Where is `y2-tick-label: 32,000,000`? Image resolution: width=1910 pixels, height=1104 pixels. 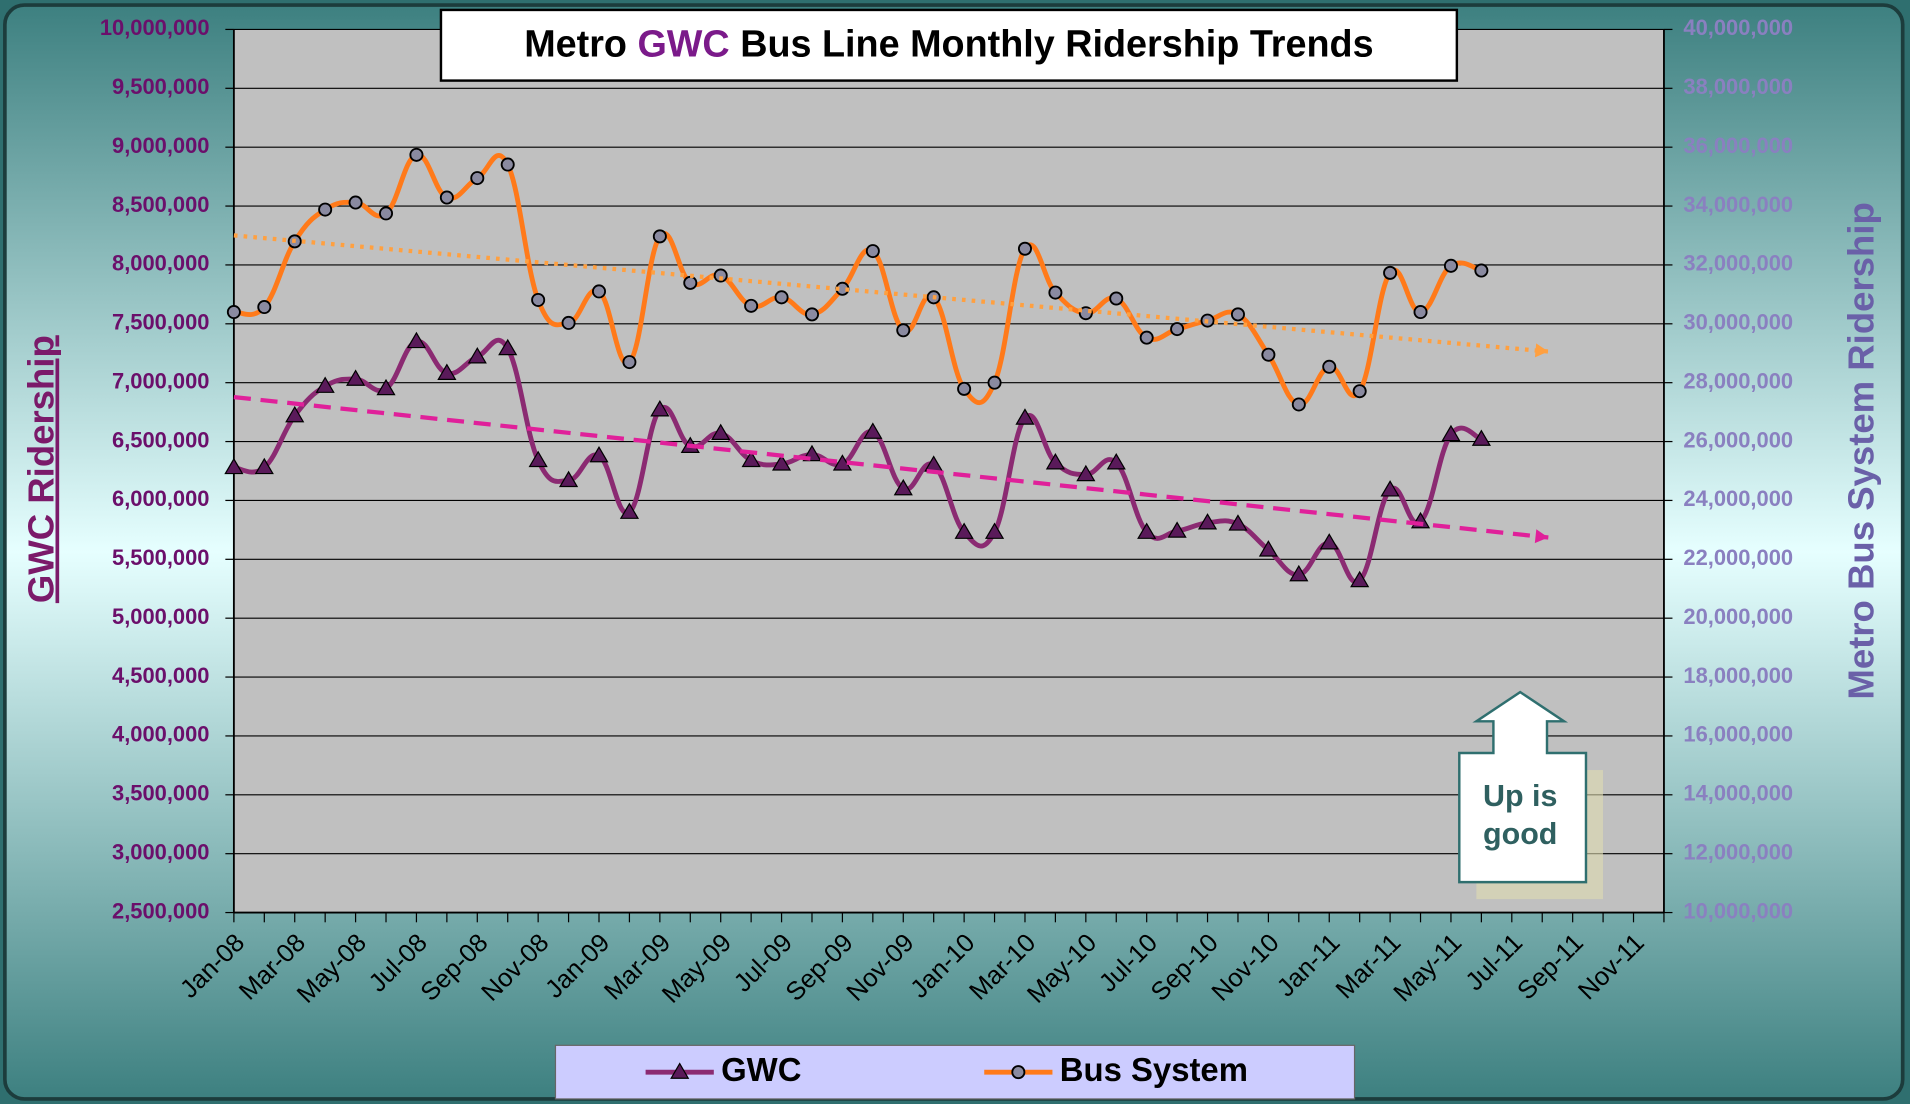 y2-tick-label: 32,000,000 is located at coordinates (1738, 263).